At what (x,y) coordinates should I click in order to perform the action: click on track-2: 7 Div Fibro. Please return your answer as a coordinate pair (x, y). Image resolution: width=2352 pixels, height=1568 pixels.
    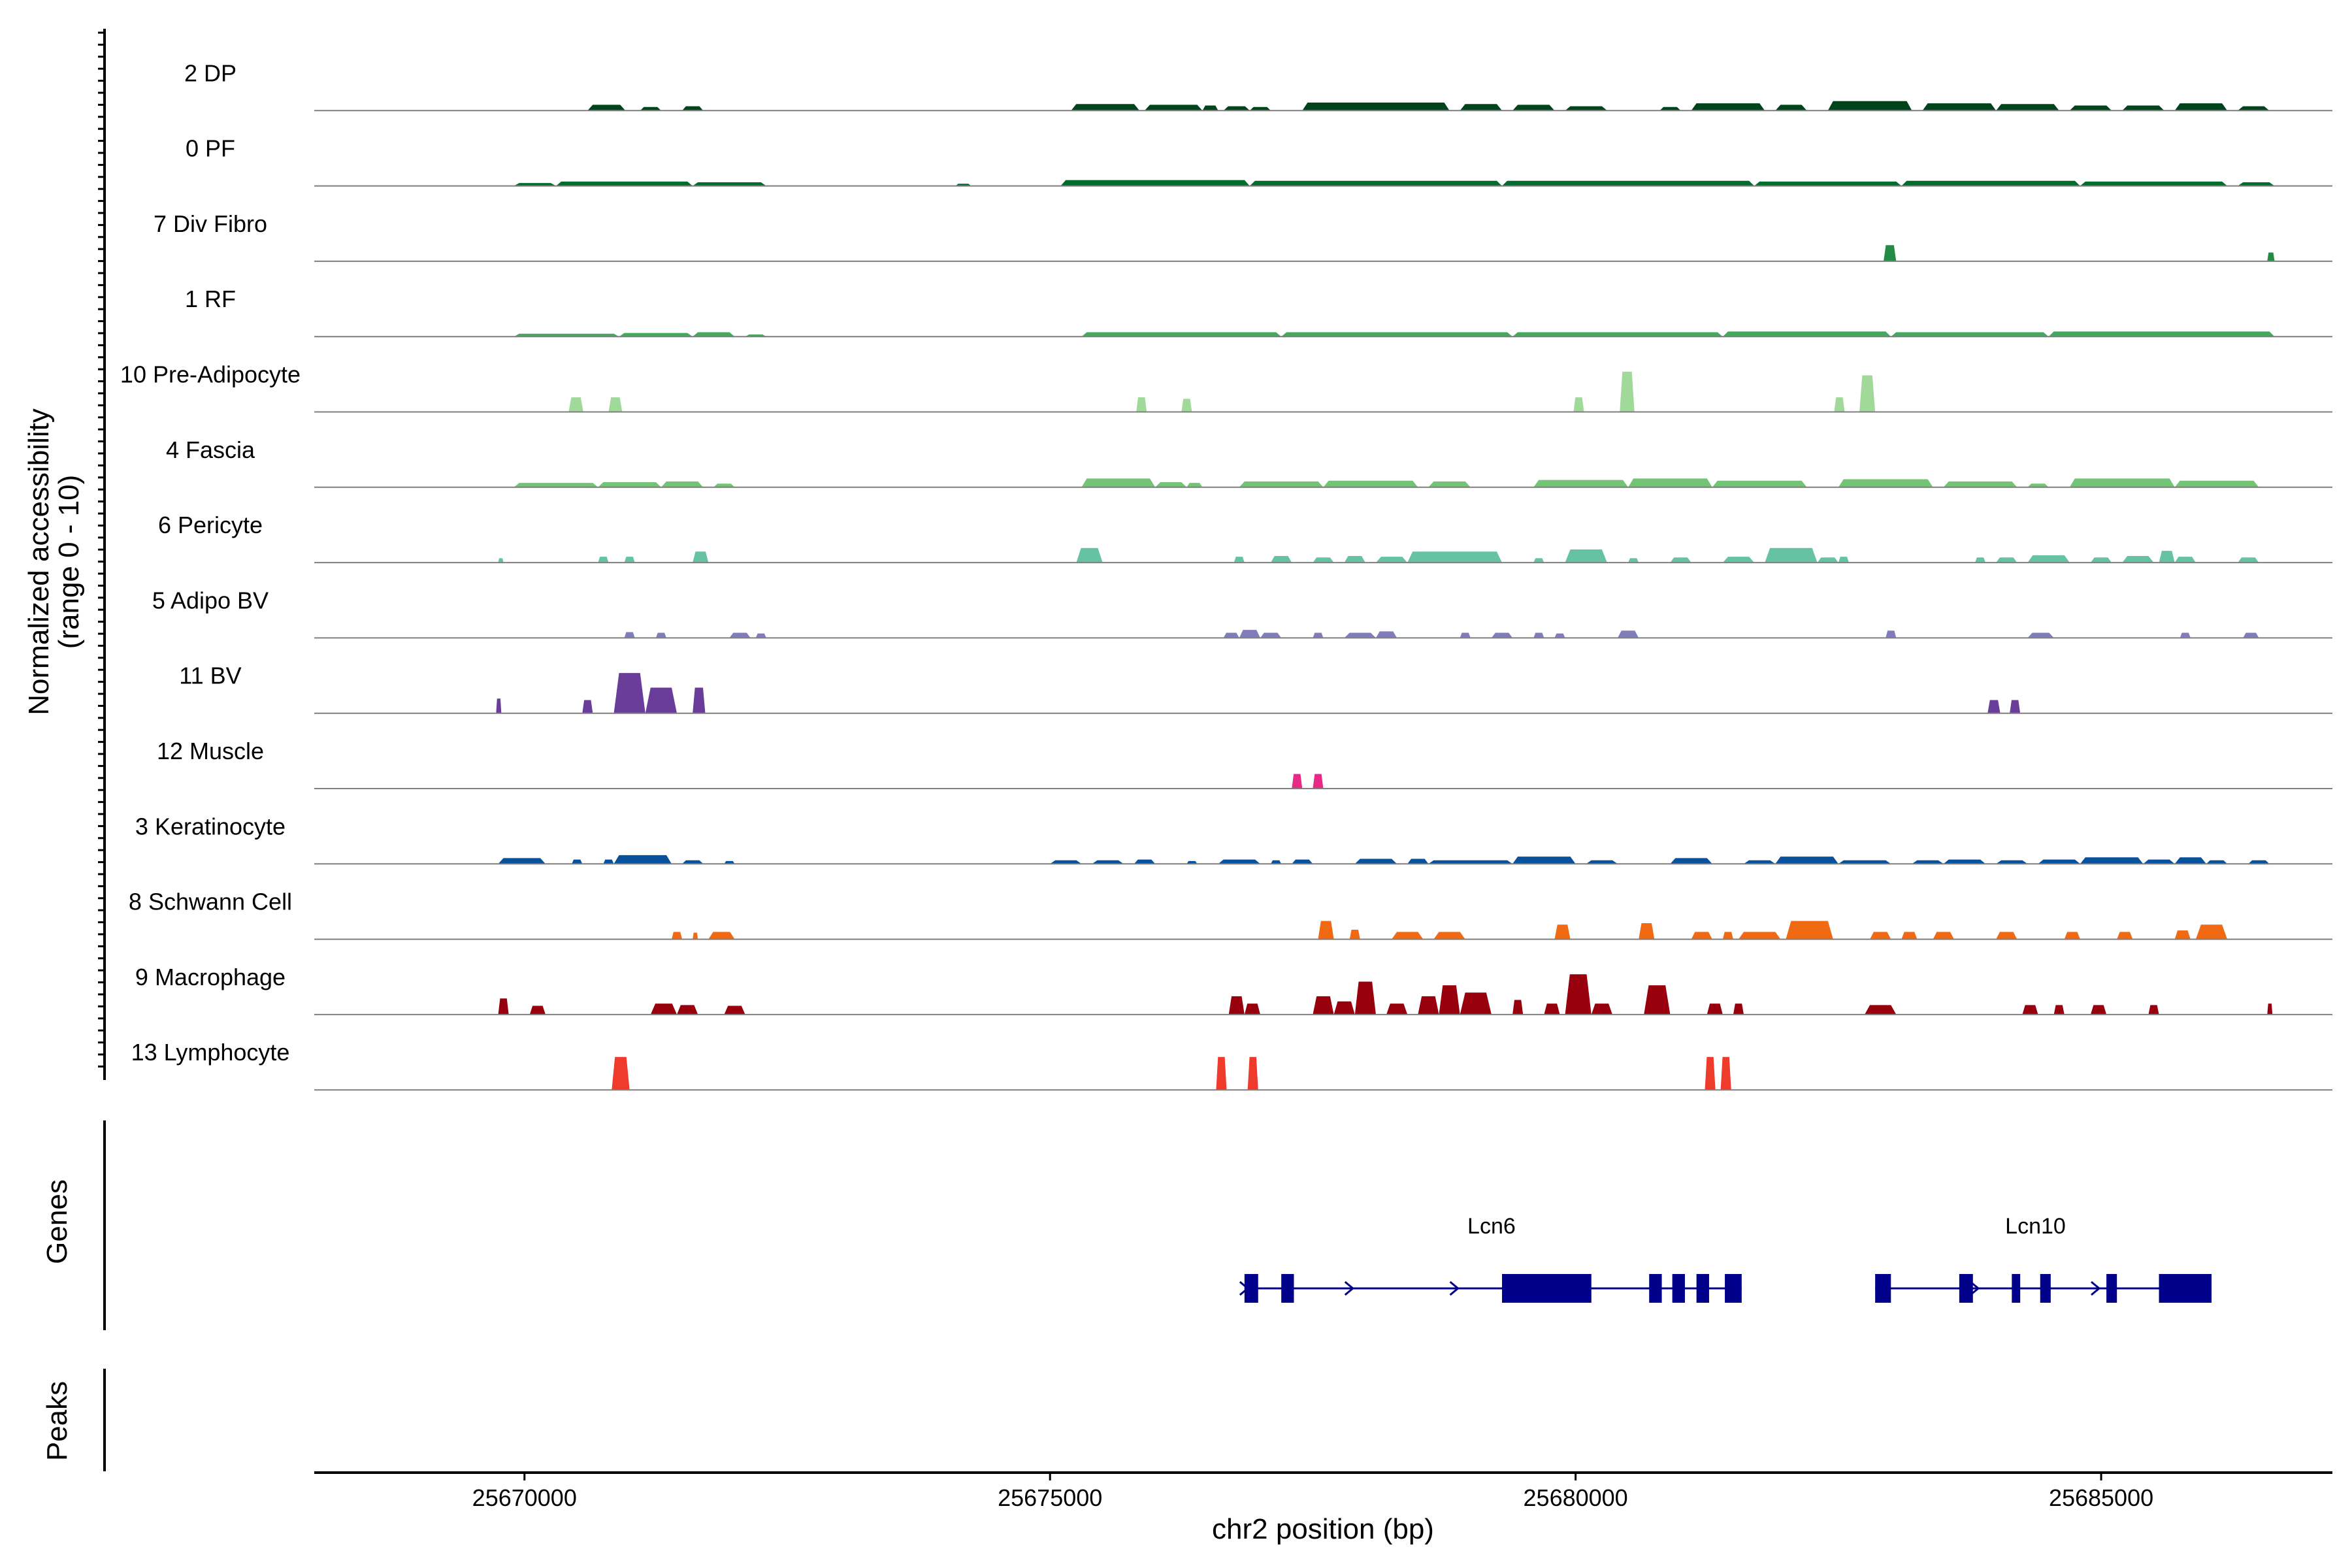
    Looking at the image, I should click on (1243, 236).